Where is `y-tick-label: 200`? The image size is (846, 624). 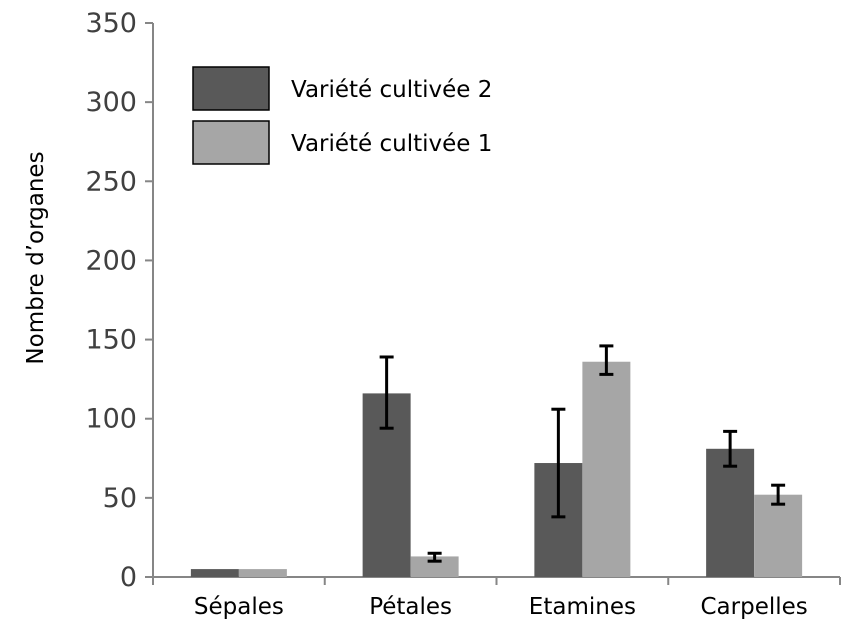
y-tick-label: 200 is located at coordinates (111, 260).